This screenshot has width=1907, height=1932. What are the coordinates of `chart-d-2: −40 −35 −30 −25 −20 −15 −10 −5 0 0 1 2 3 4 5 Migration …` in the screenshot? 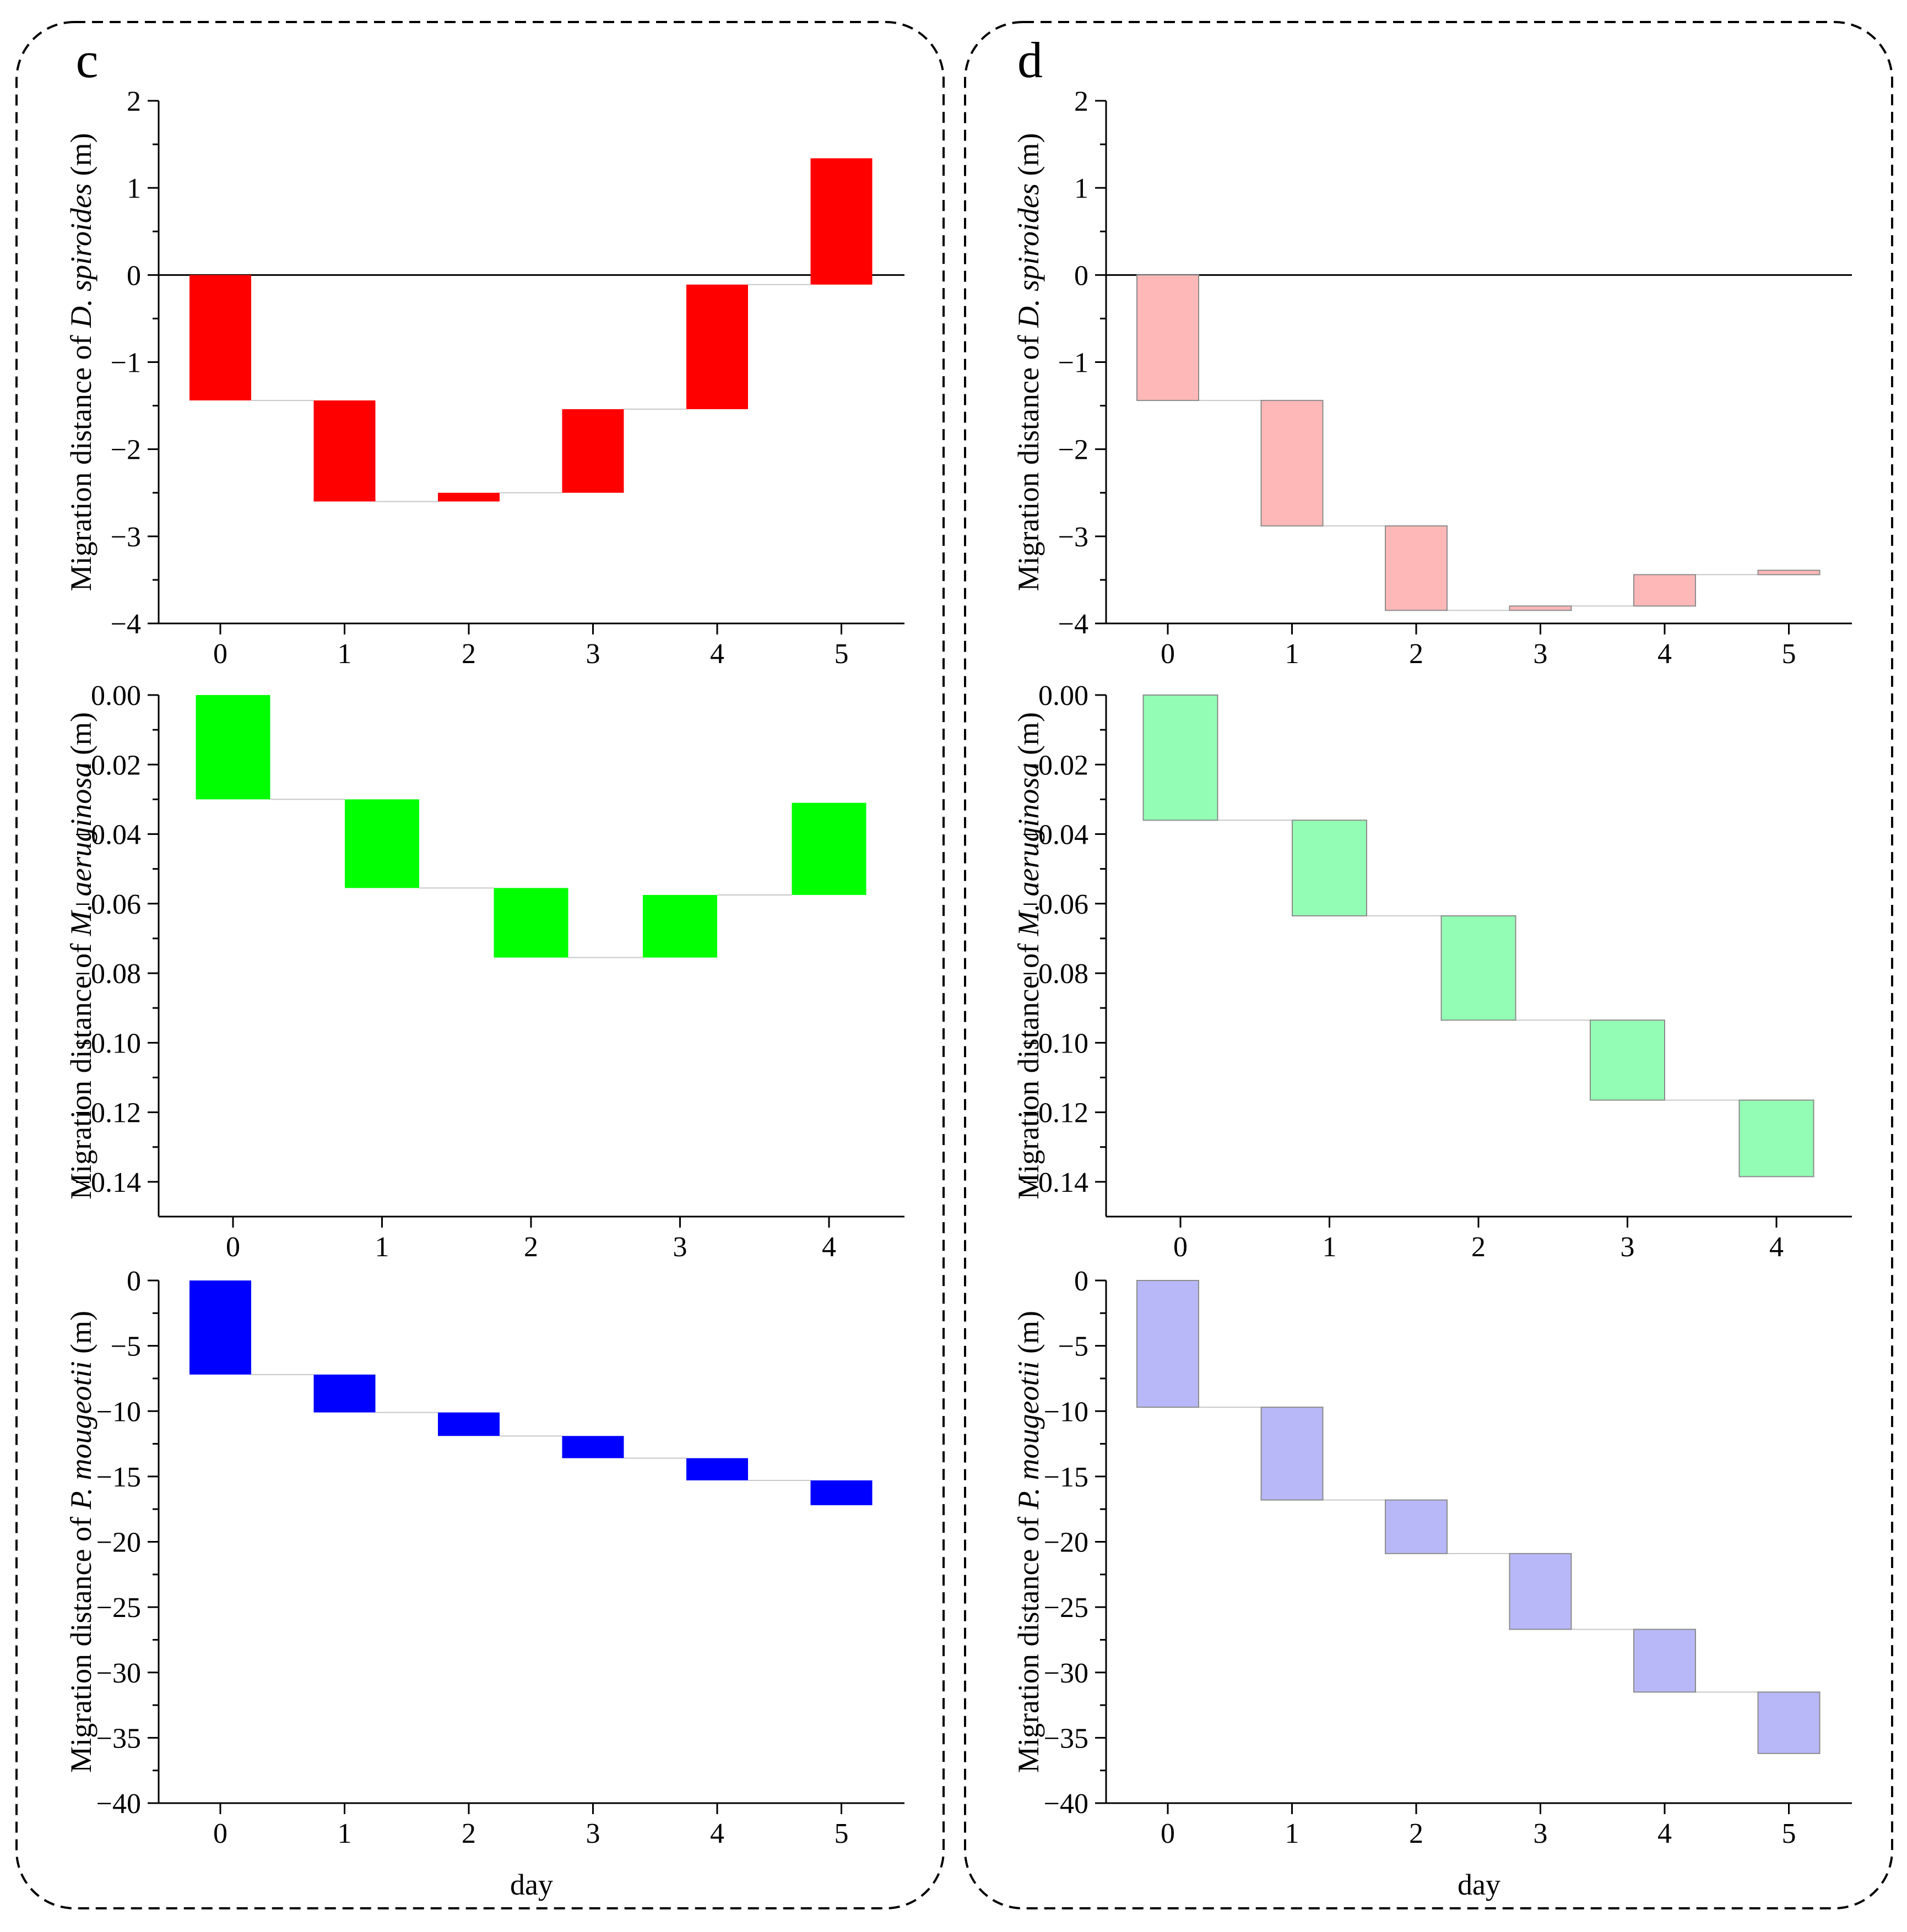 It's located at (1432, 1583).